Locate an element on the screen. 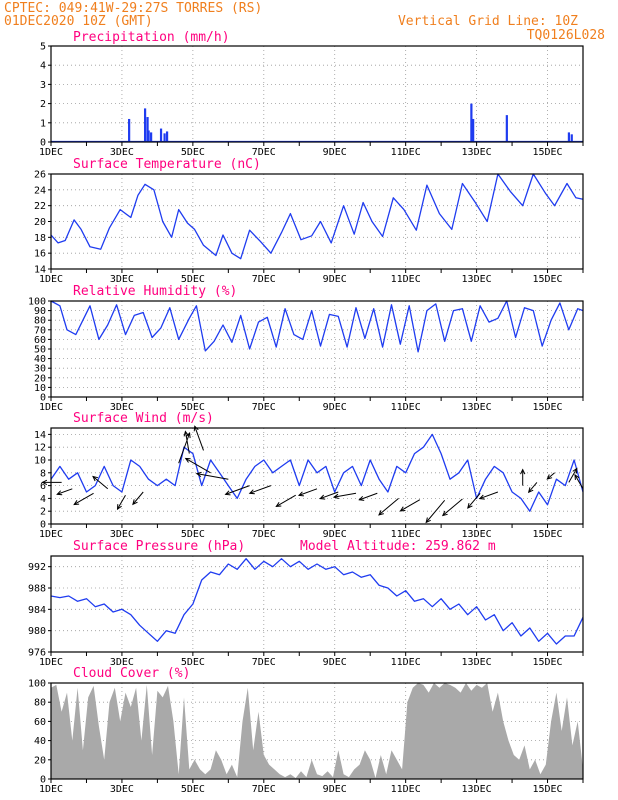  rh-ytick-label: 20 is located at coordinates (40, 378).